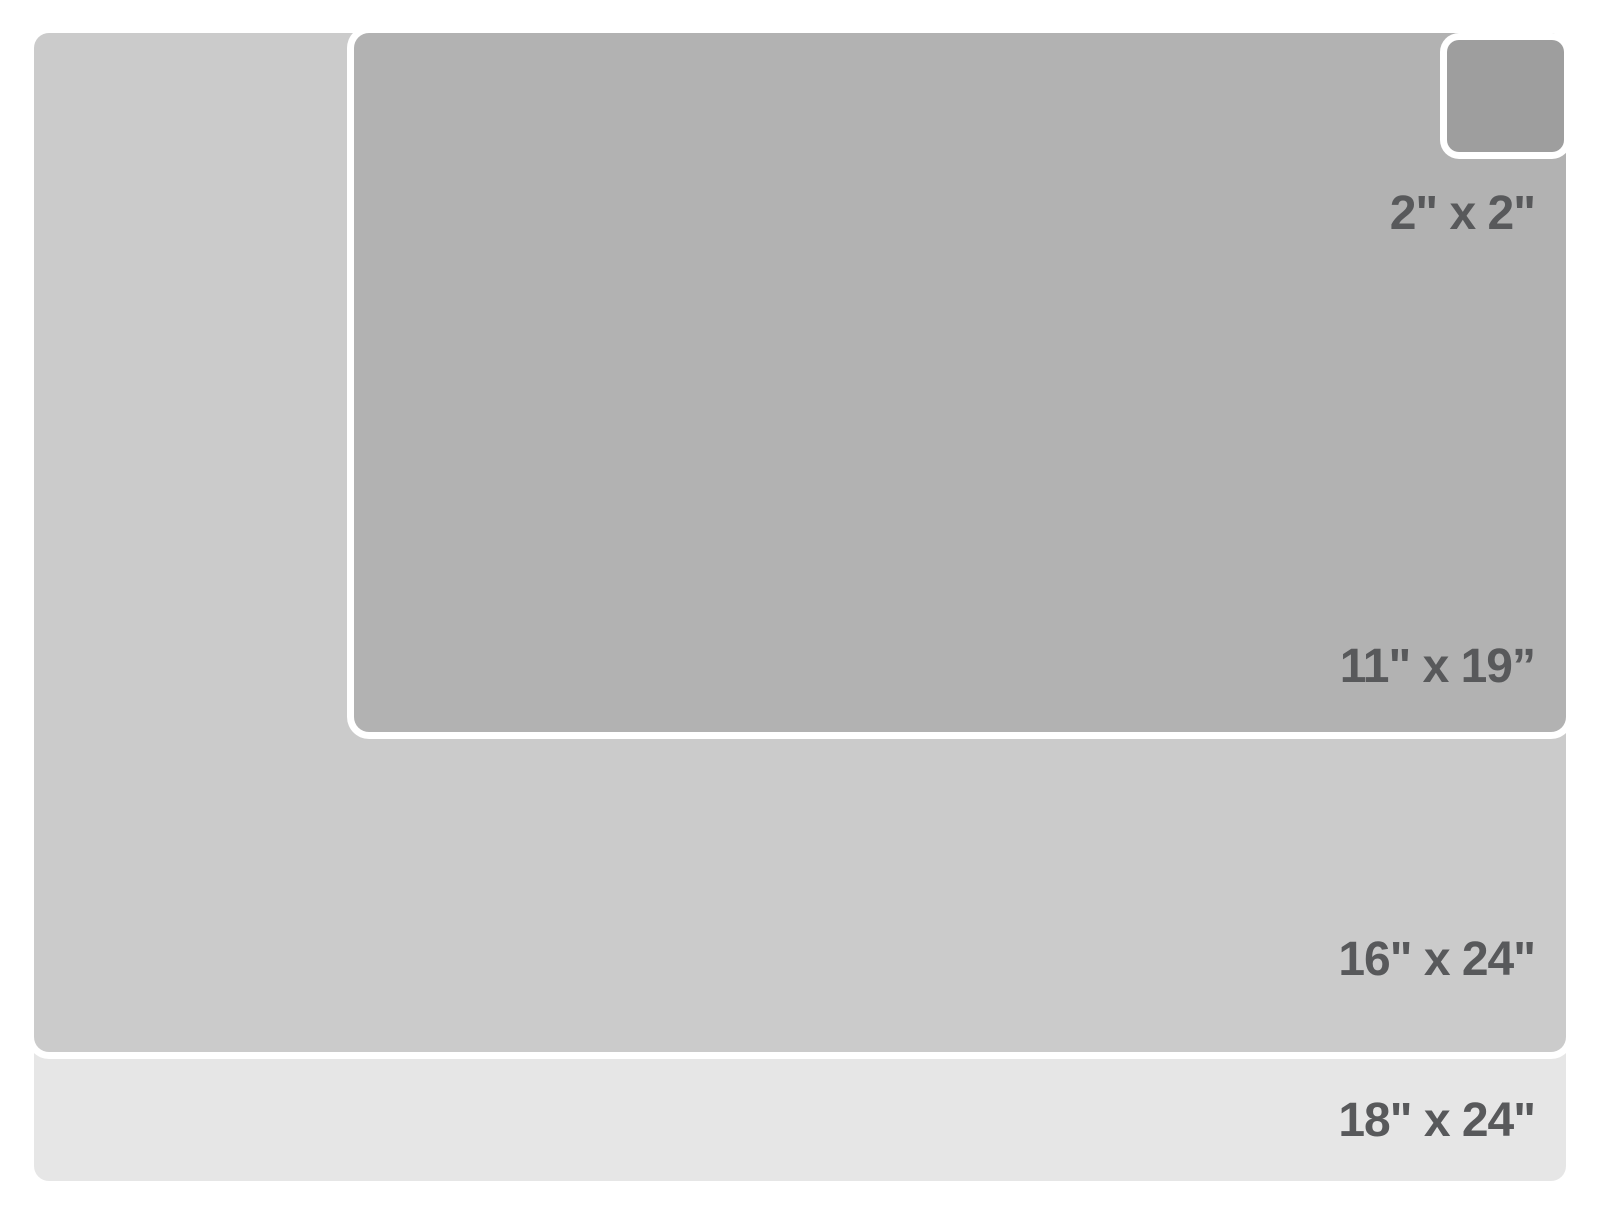  Describe the element at coordinates (1437, 959) in the screenshot. I see `sheet-label-16x24: 16" x 24"` at that location.